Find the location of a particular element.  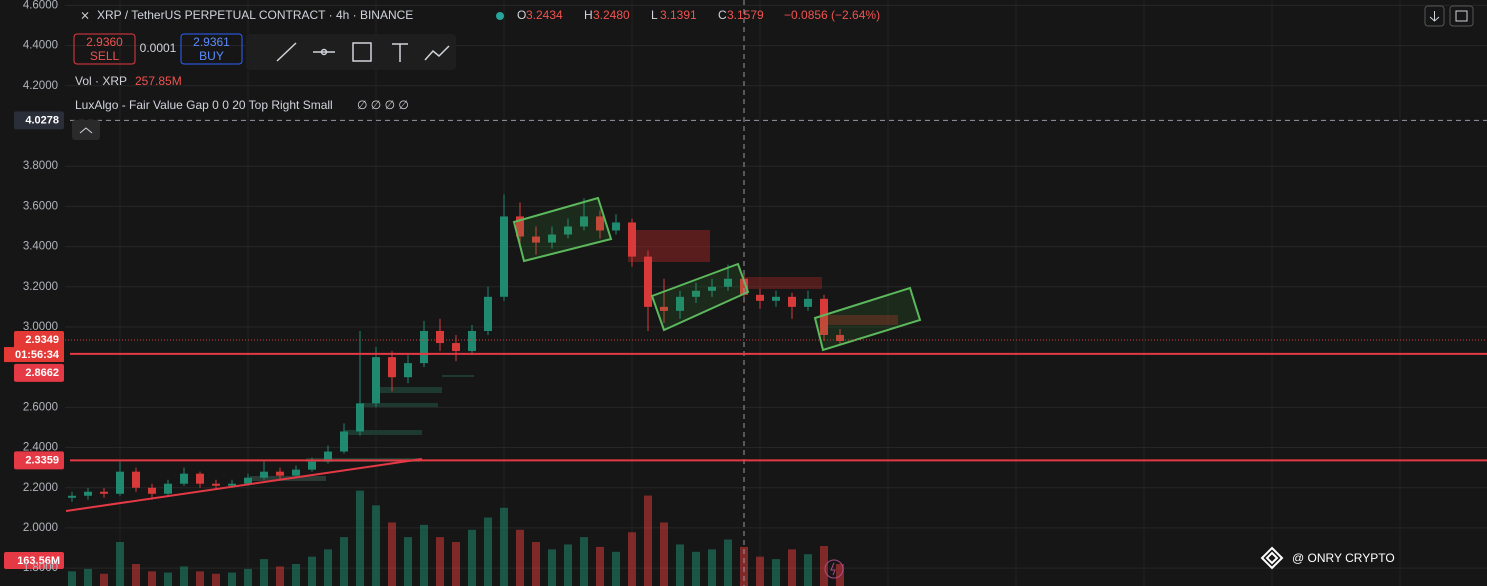

path-tool is located at coordinates (437, 53).